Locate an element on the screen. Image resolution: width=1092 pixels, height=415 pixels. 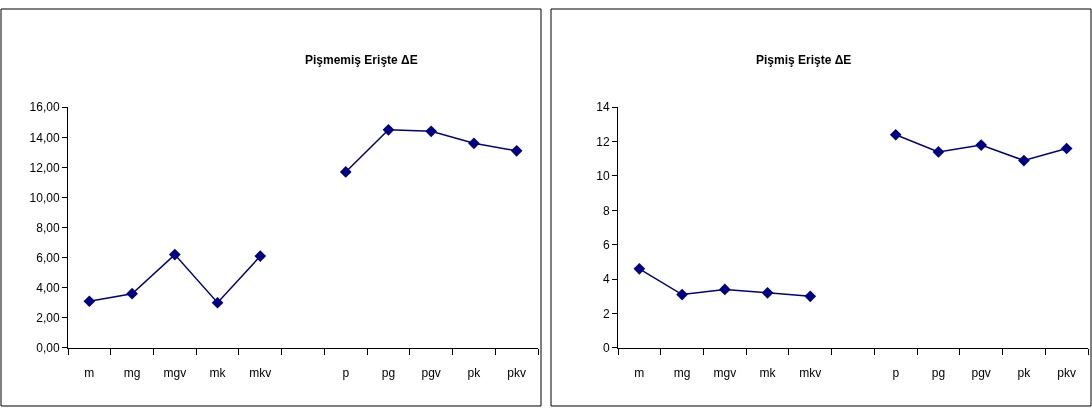
y-tick-label: 10,00 is located at coordinates (44, 197).